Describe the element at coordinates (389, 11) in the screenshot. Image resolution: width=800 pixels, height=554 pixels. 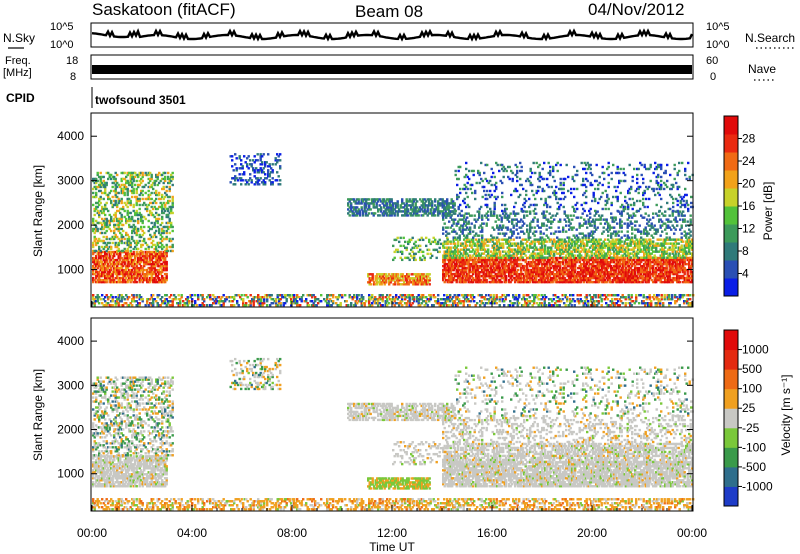
I see `beam-title: Beam 08` at that location.